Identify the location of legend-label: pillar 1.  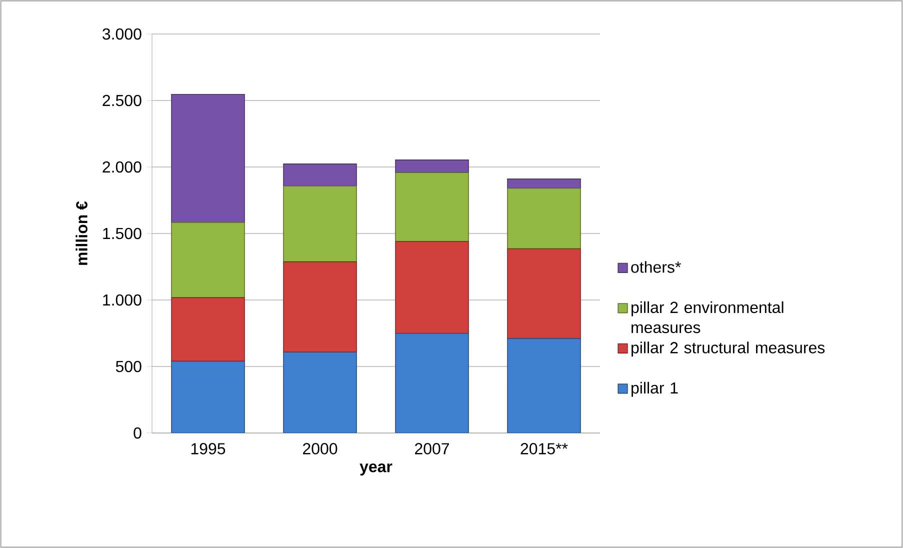
(655, 389).